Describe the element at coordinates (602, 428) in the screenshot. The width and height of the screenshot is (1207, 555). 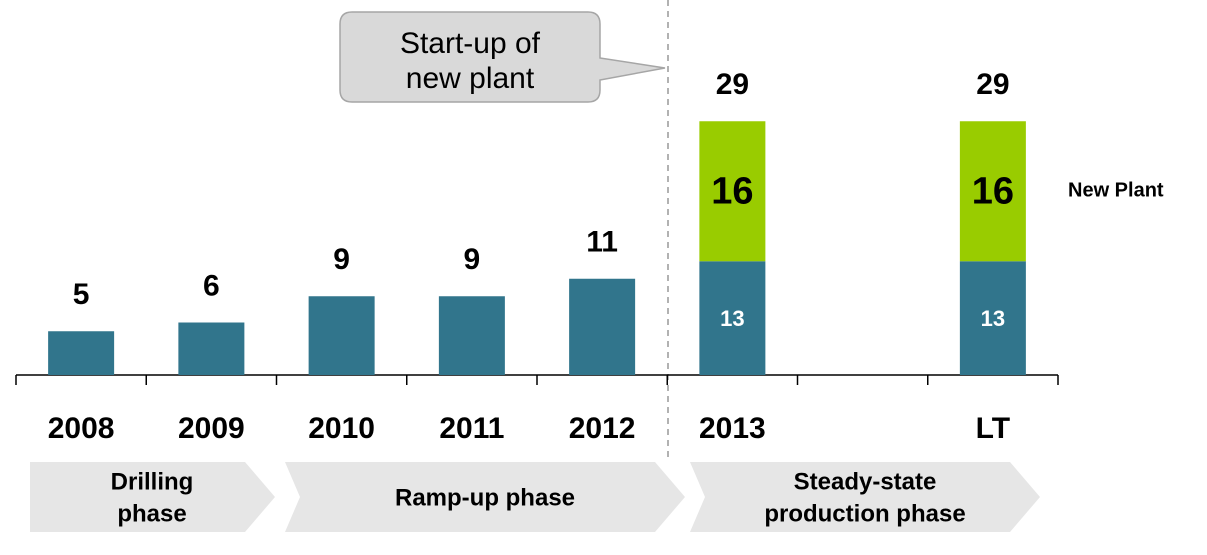
I see `x-tick-label: 2012` at that location.